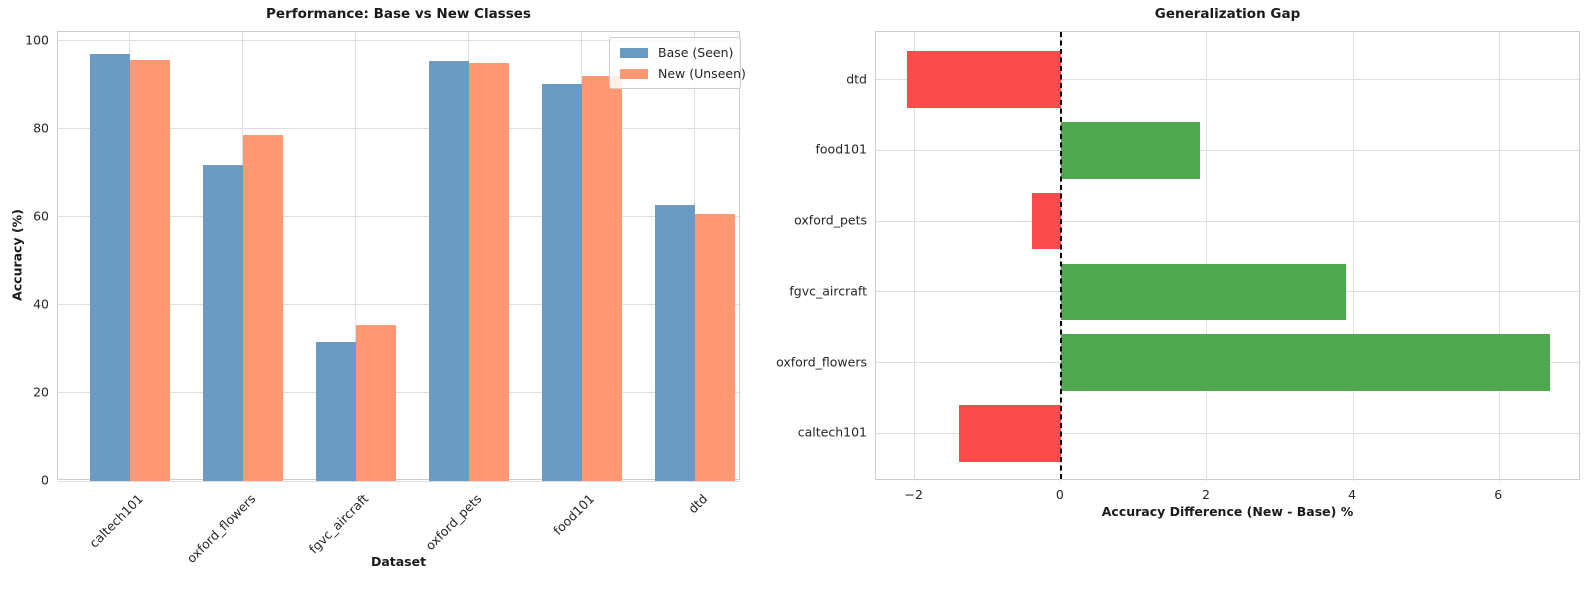 This screenshot has width=1589, height=590. What do you see at coordinates (830, 220) in the screenshot?
I see `category-label: oxford_pets` at bounding box center [830, 220].